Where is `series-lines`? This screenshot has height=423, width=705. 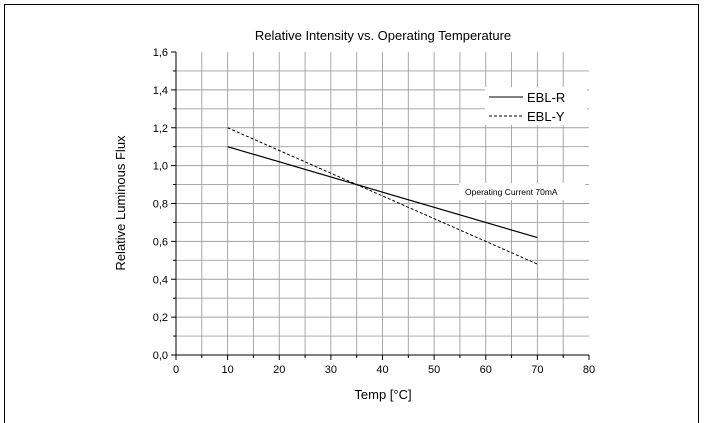 series-lines is located at coordinates (382, 196).